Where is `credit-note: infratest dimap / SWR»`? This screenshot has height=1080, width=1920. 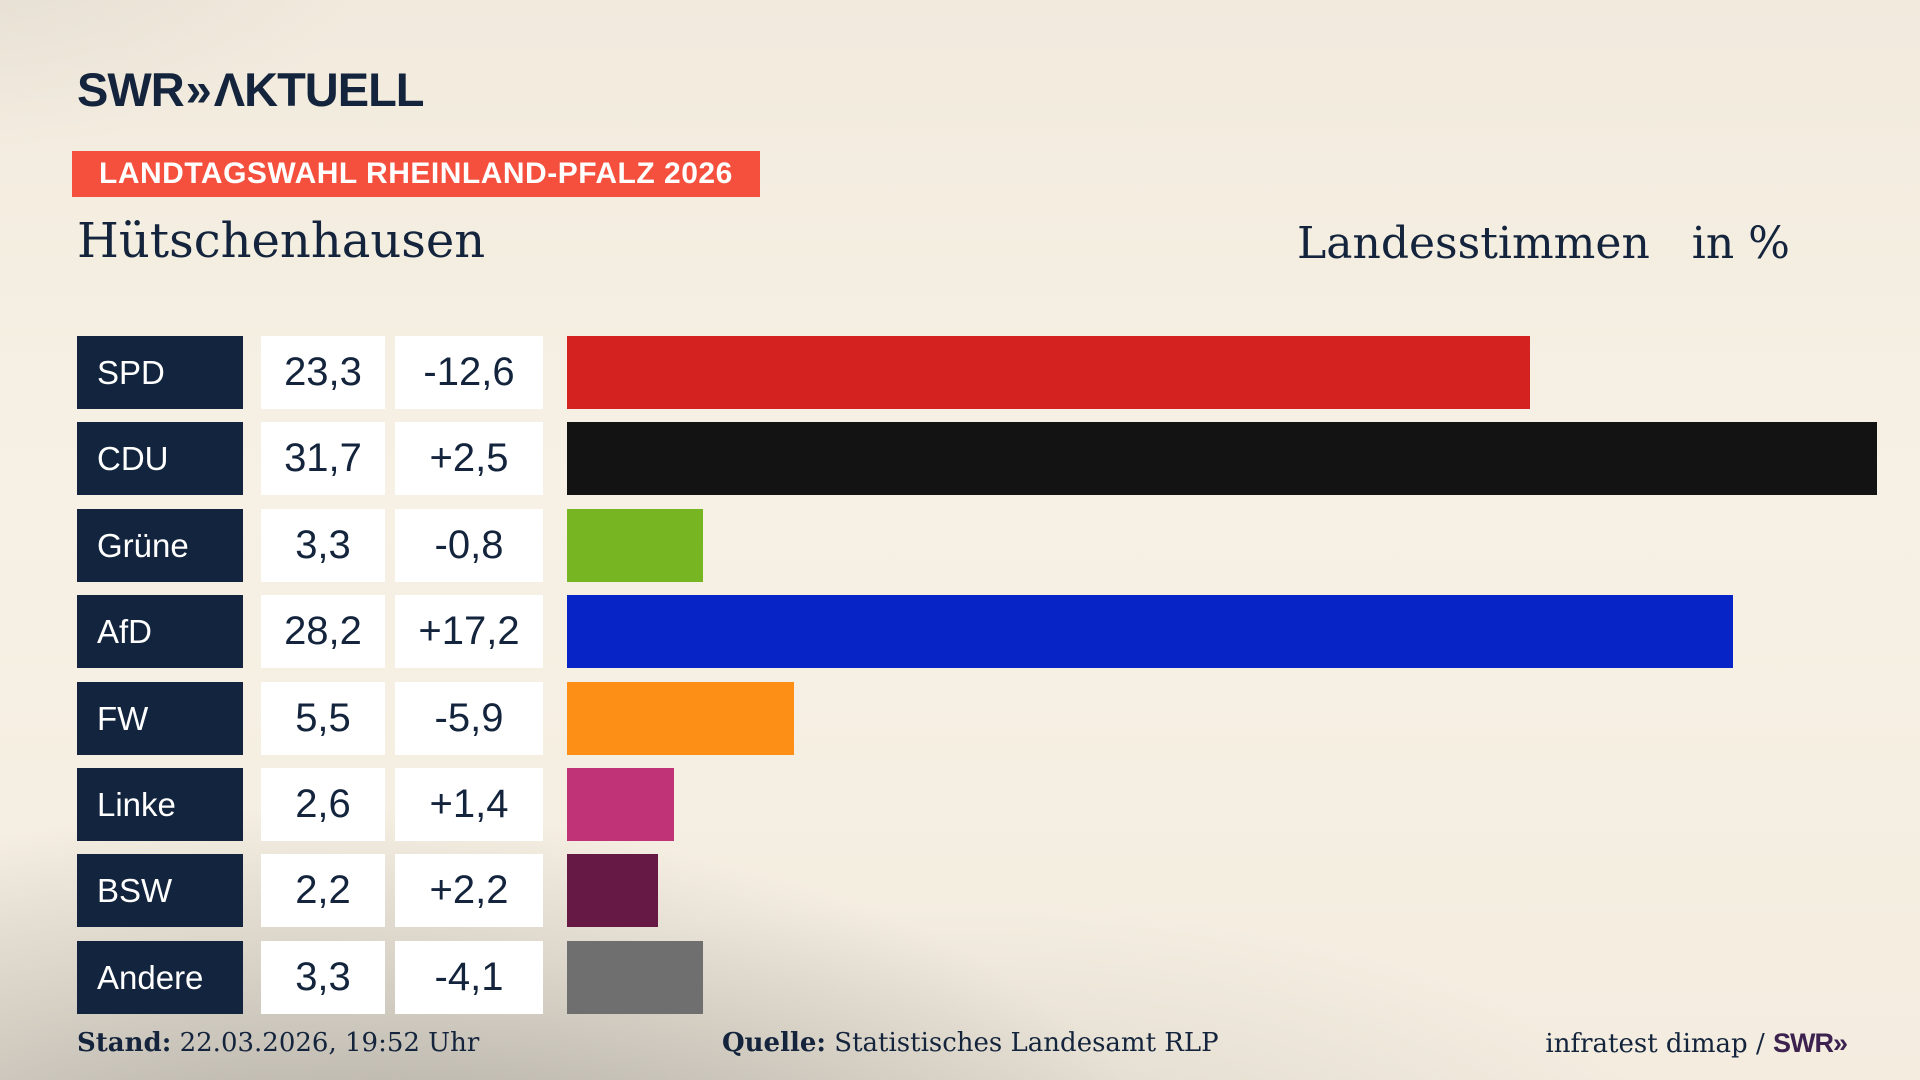 credit-note: infratest dimap / SWR» is located at coordinates (1696, 1043).